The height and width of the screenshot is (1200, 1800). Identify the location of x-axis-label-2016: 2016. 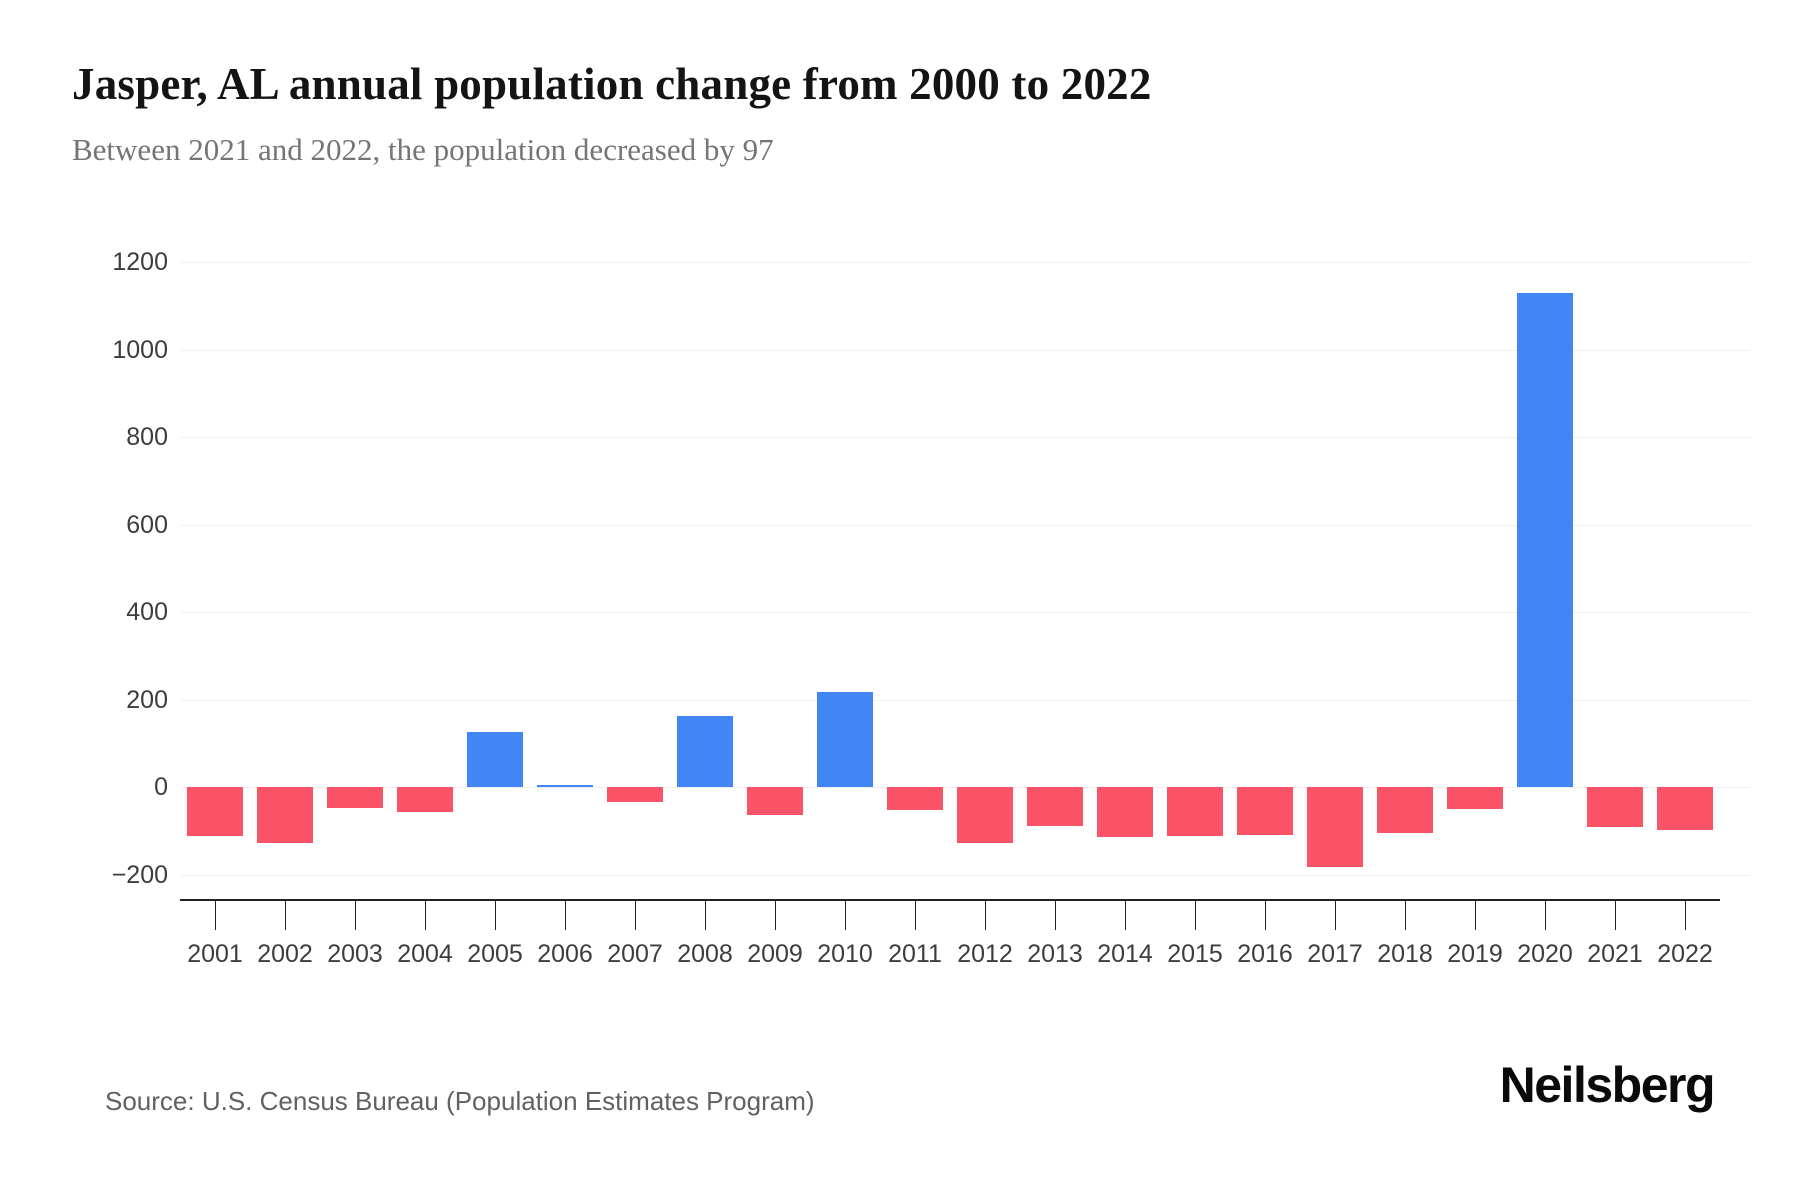
(1265, 954).